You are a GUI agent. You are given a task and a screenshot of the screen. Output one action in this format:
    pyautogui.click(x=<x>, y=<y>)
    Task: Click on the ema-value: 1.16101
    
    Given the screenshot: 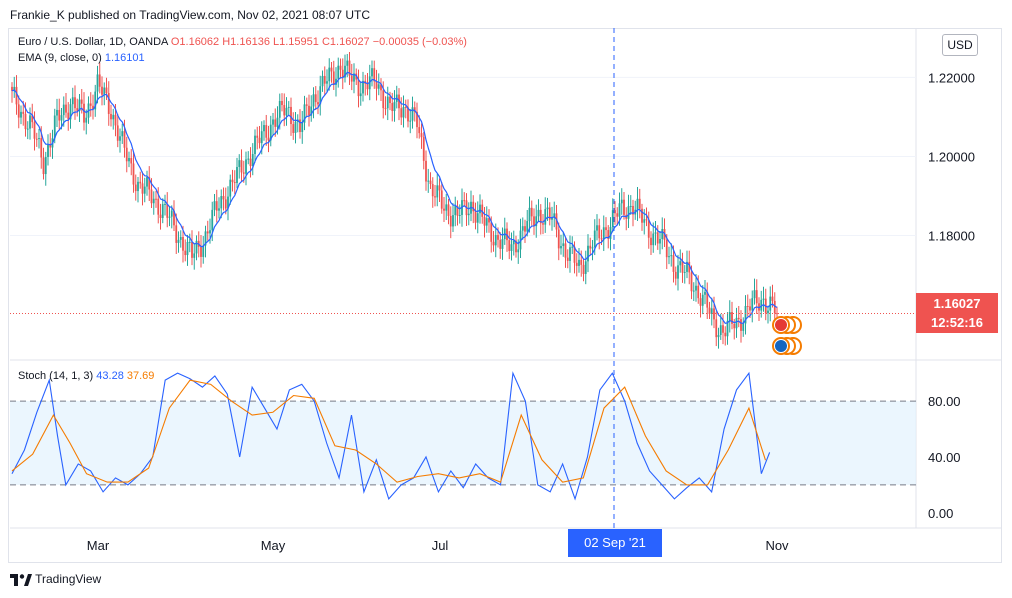 What is the action you would take?
    pyautogui.click(x=124, y=58)
    